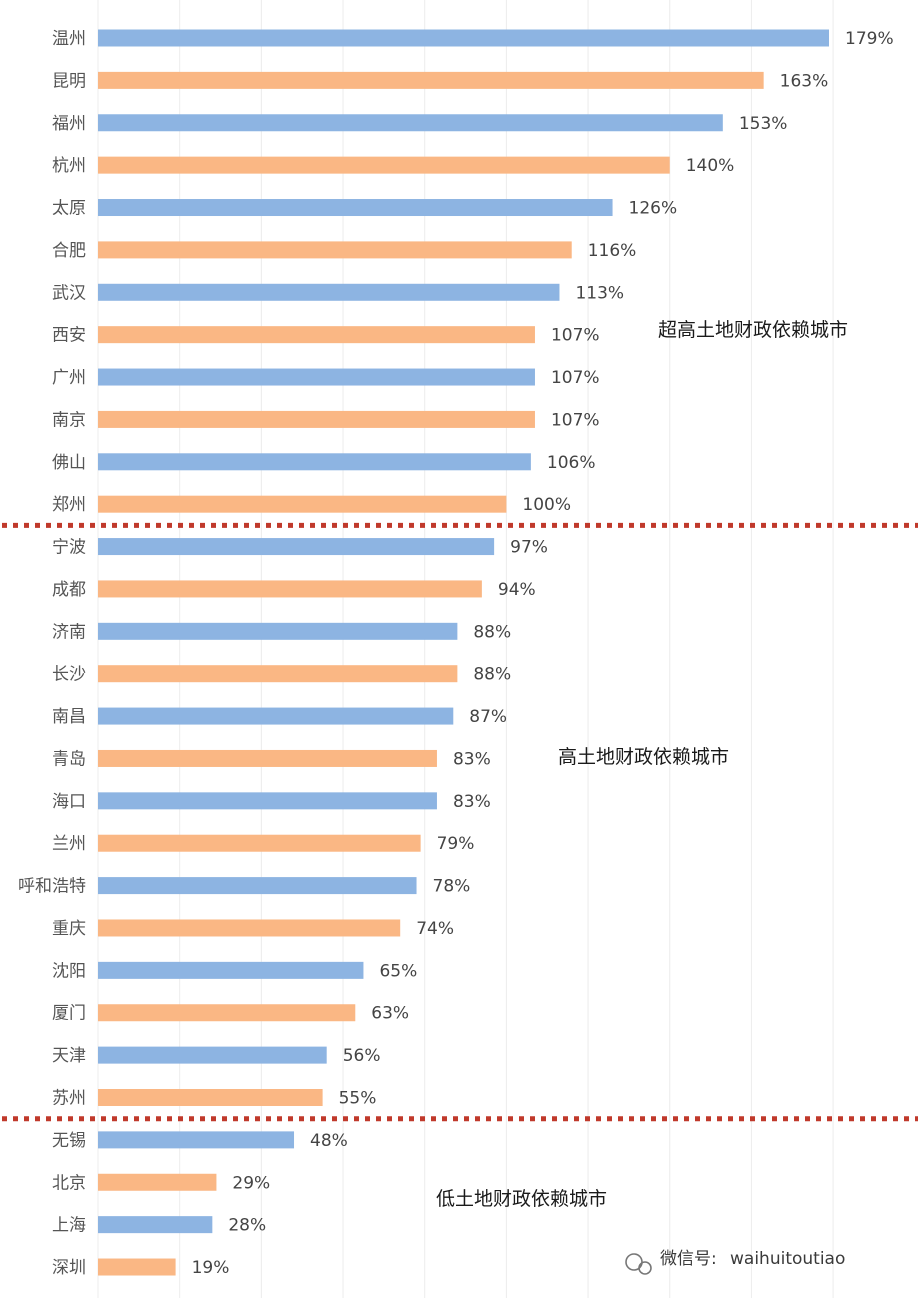 The image size is (920, 1298). I want to click on value-label: 113%, so click(599, 293).